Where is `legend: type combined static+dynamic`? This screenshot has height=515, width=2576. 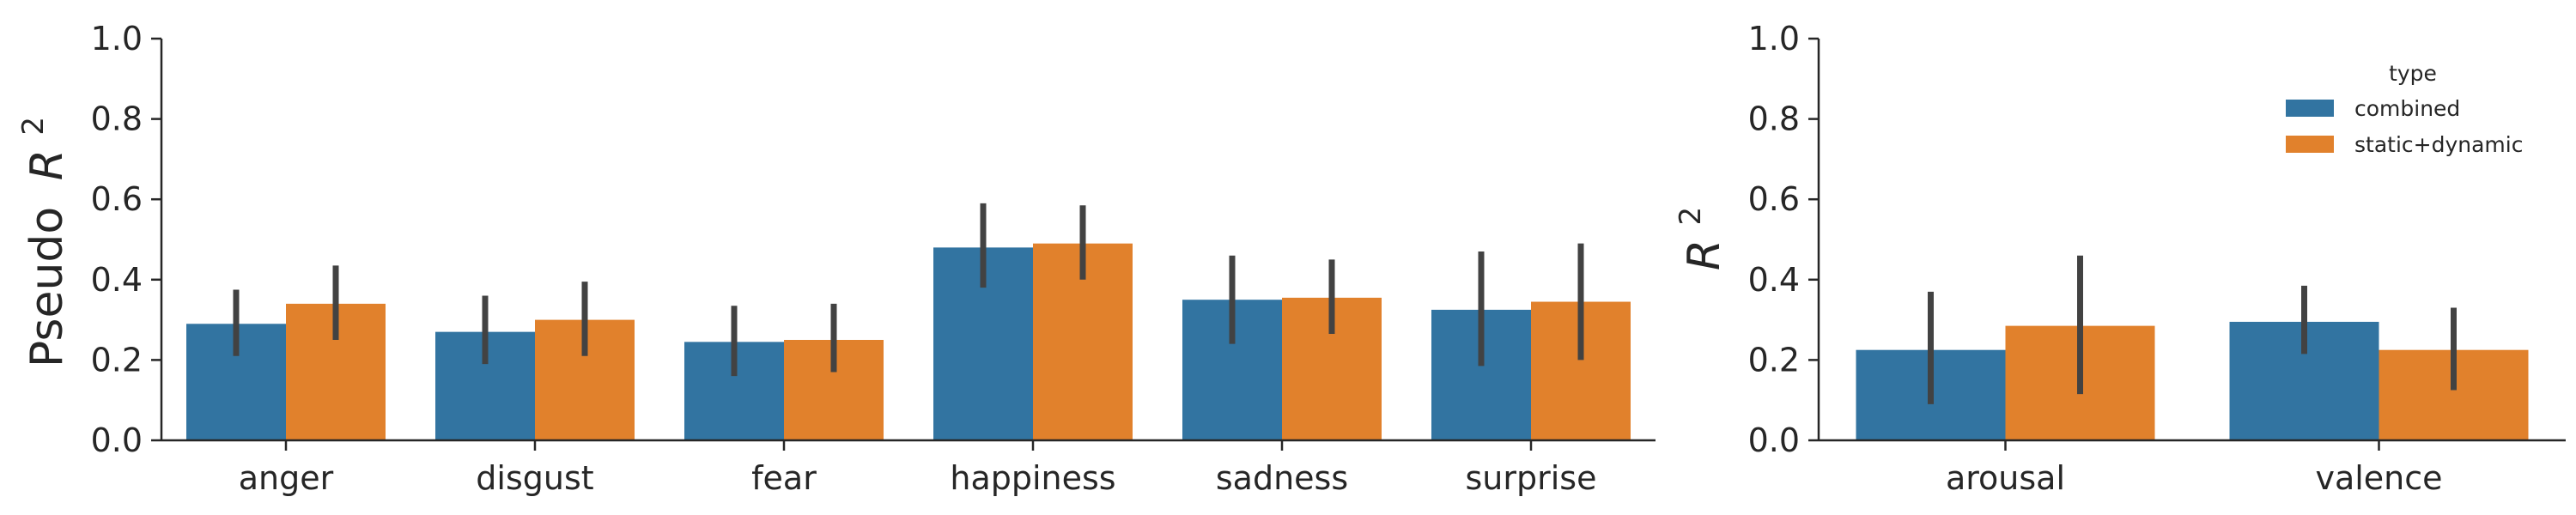 legend: type combined static+dynamic is located at coordinates (2405, 109).